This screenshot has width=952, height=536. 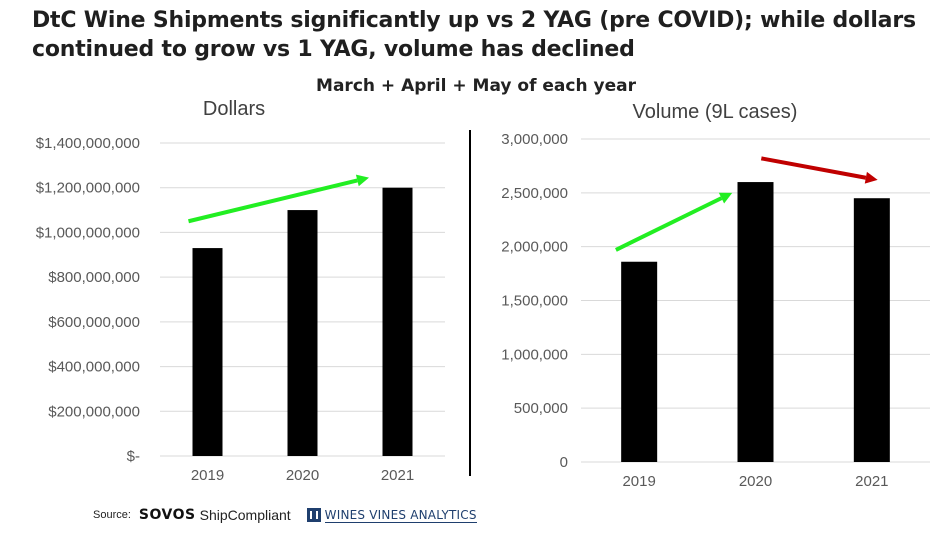 I want to click on y-tick-label: $200,000,000, so click(x=94, y=411).